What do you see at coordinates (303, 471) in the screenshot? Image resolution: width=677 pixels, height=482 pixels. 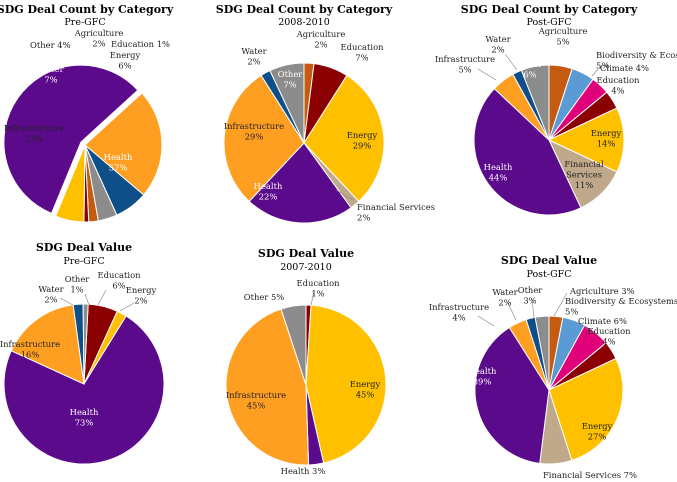 I see `slice-label-health: Health 3%` at bounding box center [303, 471].